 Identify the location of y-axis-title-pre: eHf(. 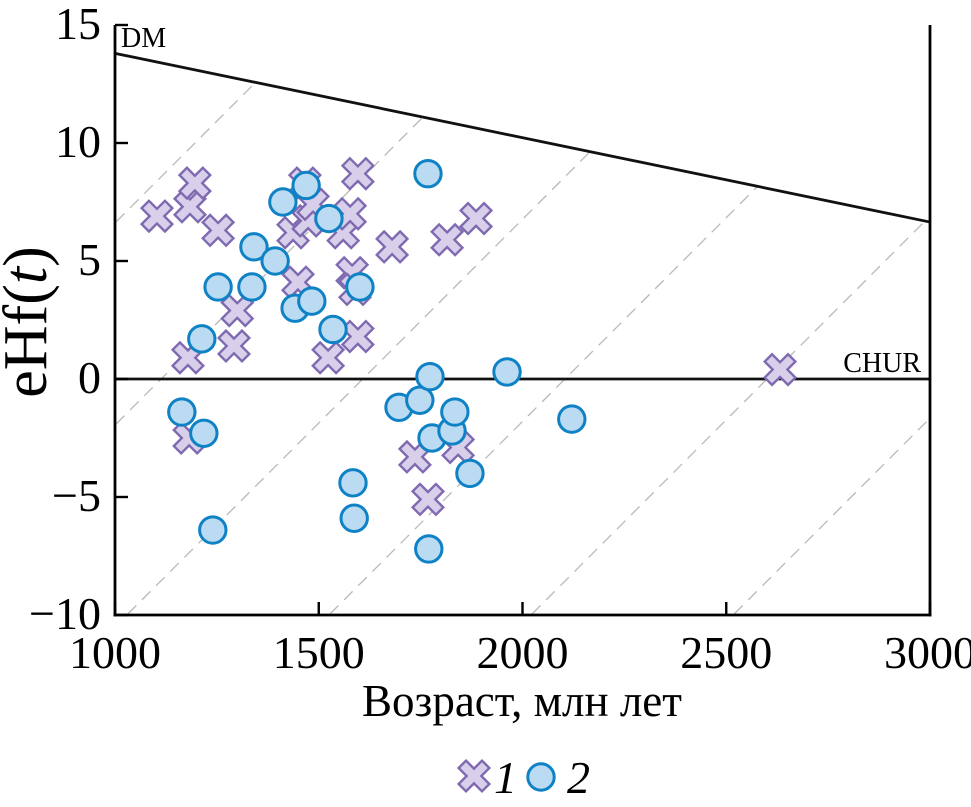
(30, 341).